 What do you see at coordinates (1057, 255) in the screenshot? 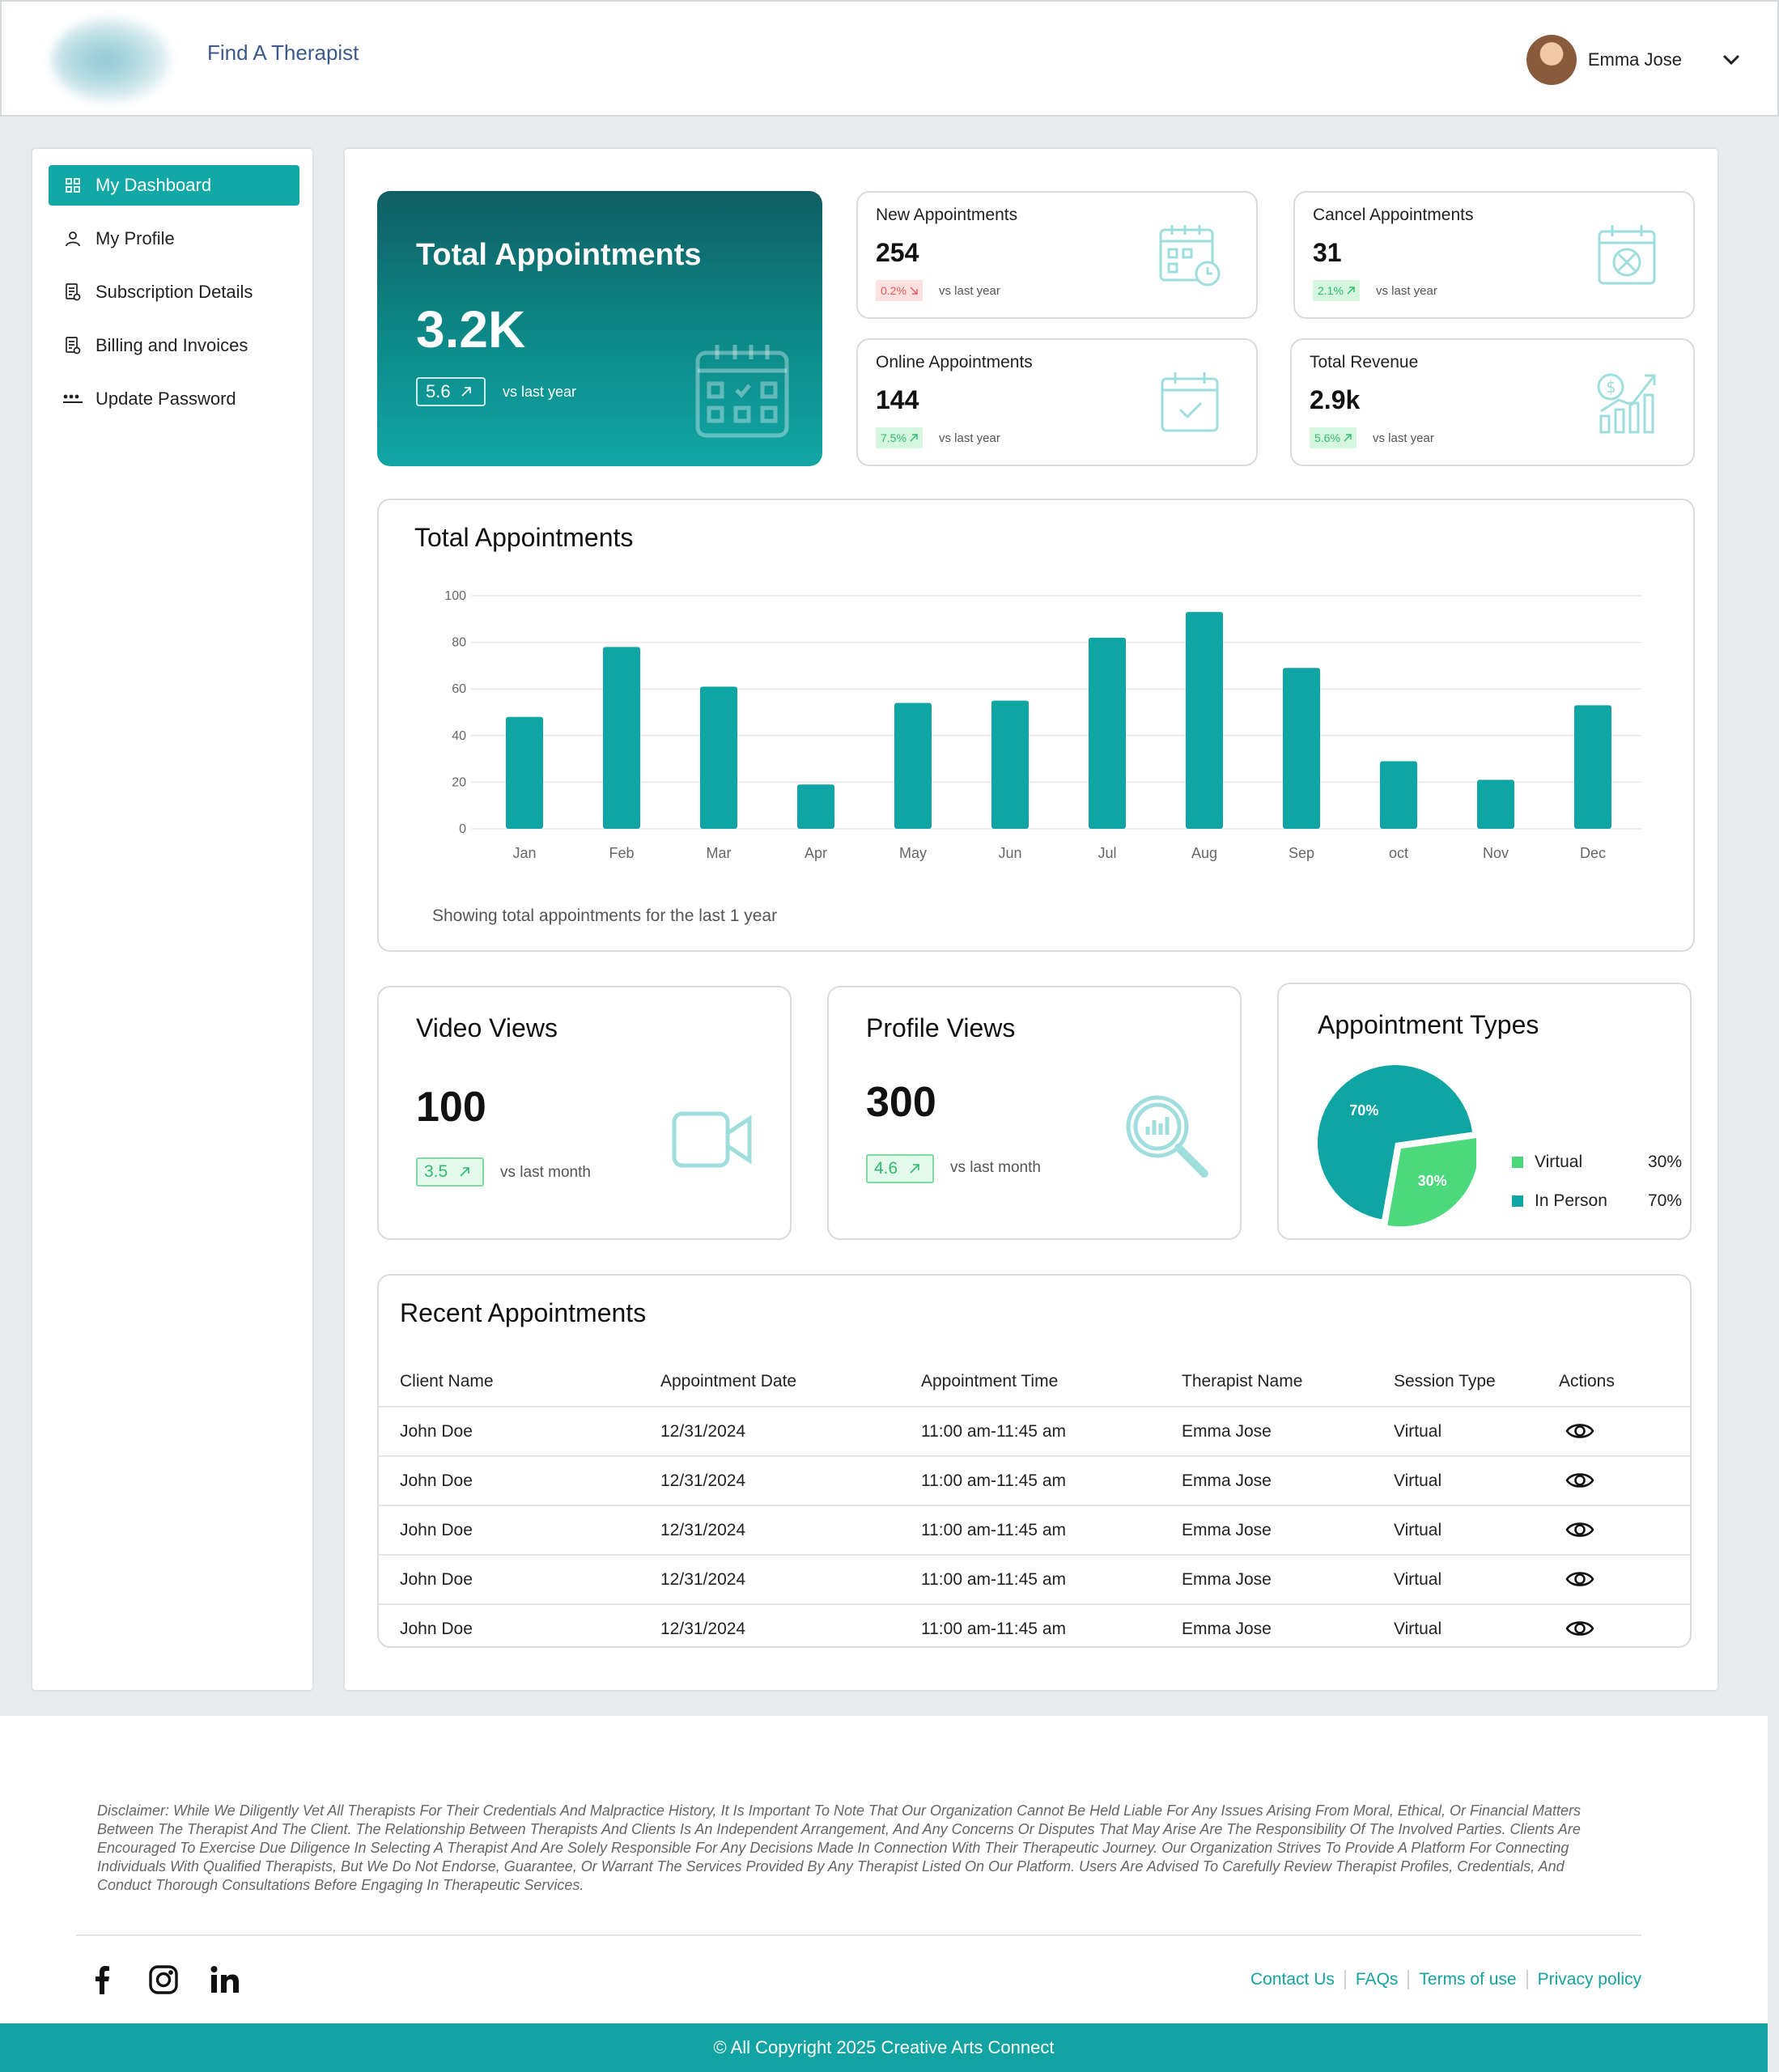
I see `new-appointments-card: New Appointments 254 0.2% vs last year` at bounding box center [1057, 255].